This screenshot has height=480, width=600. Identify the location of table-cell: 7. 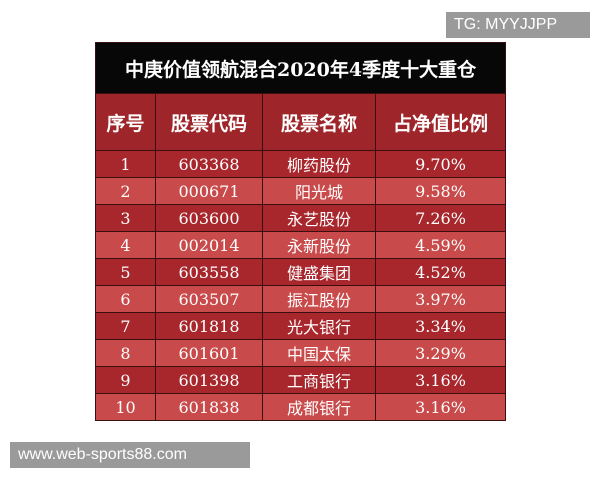
(125, 326).